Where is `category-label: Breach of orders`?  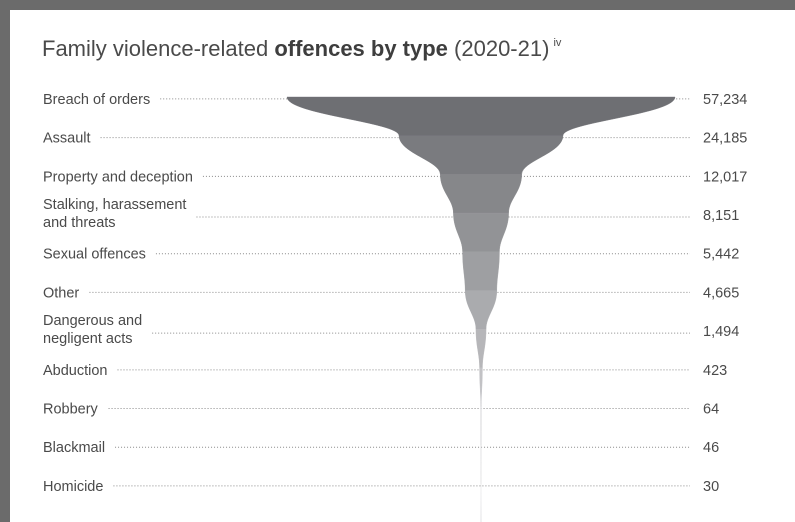
category-label: Breach of orders is located at coordinates (96, 100).